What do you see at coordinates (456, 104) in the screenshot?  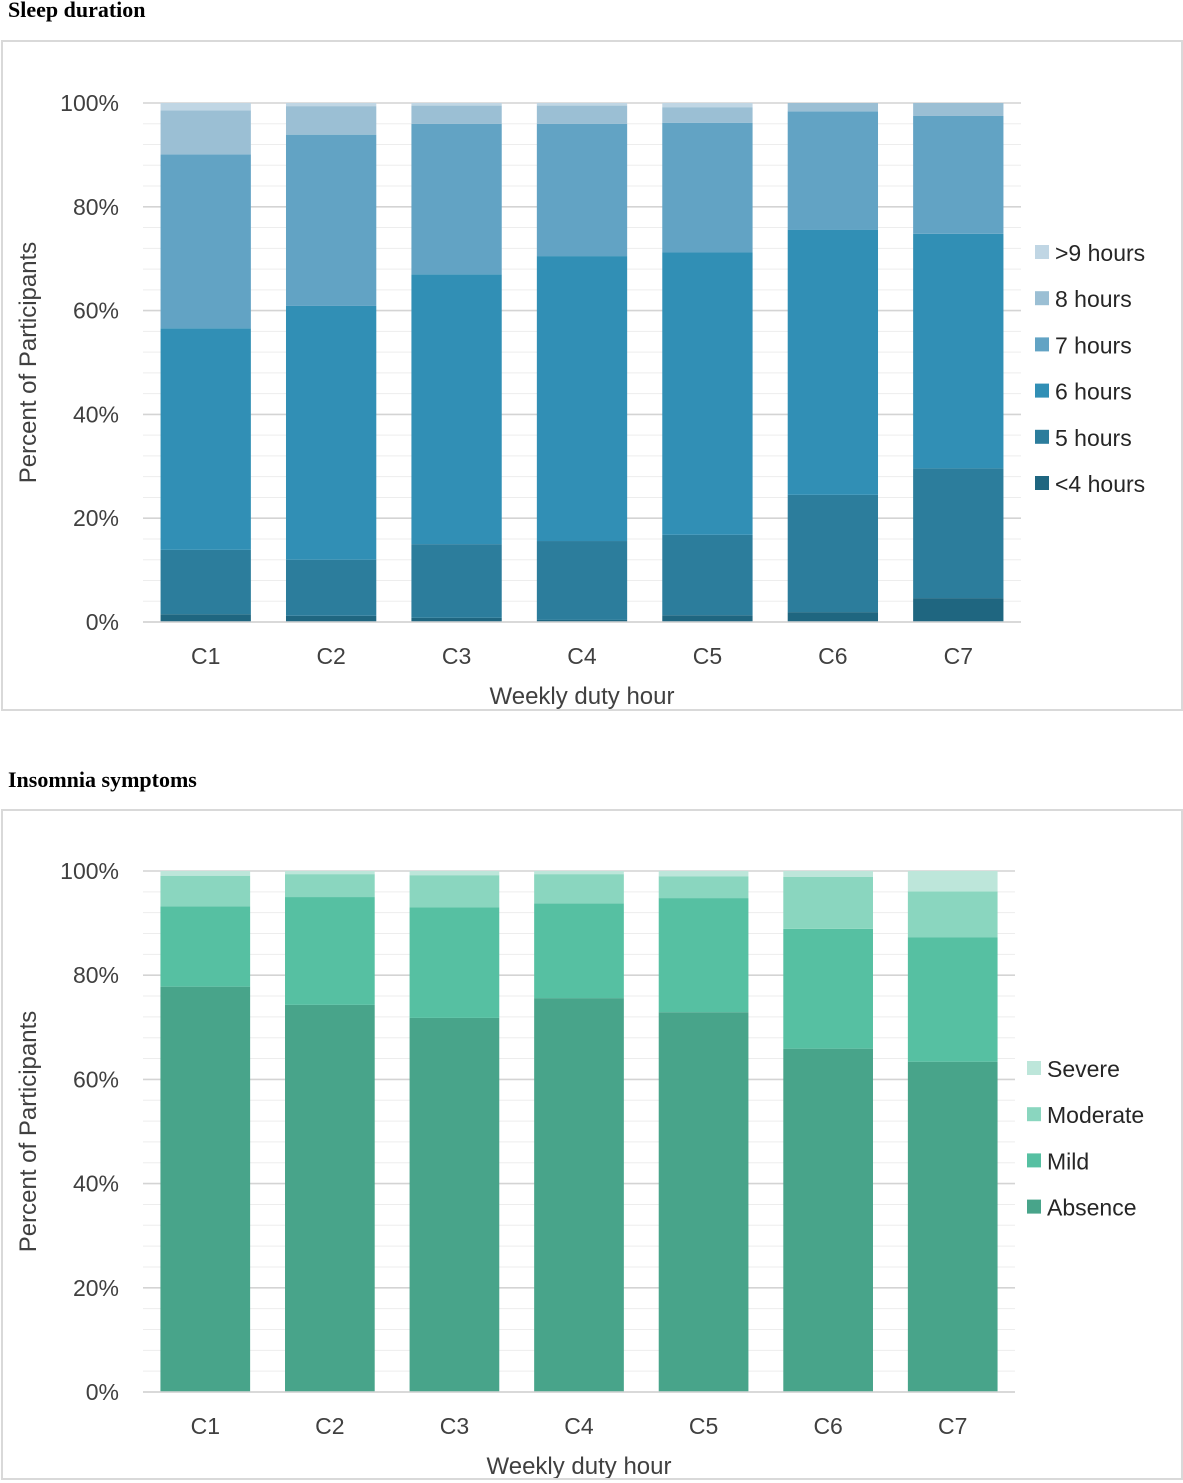 I see `bar-segment-c3-9-hours` at bounding box center [456, 104].